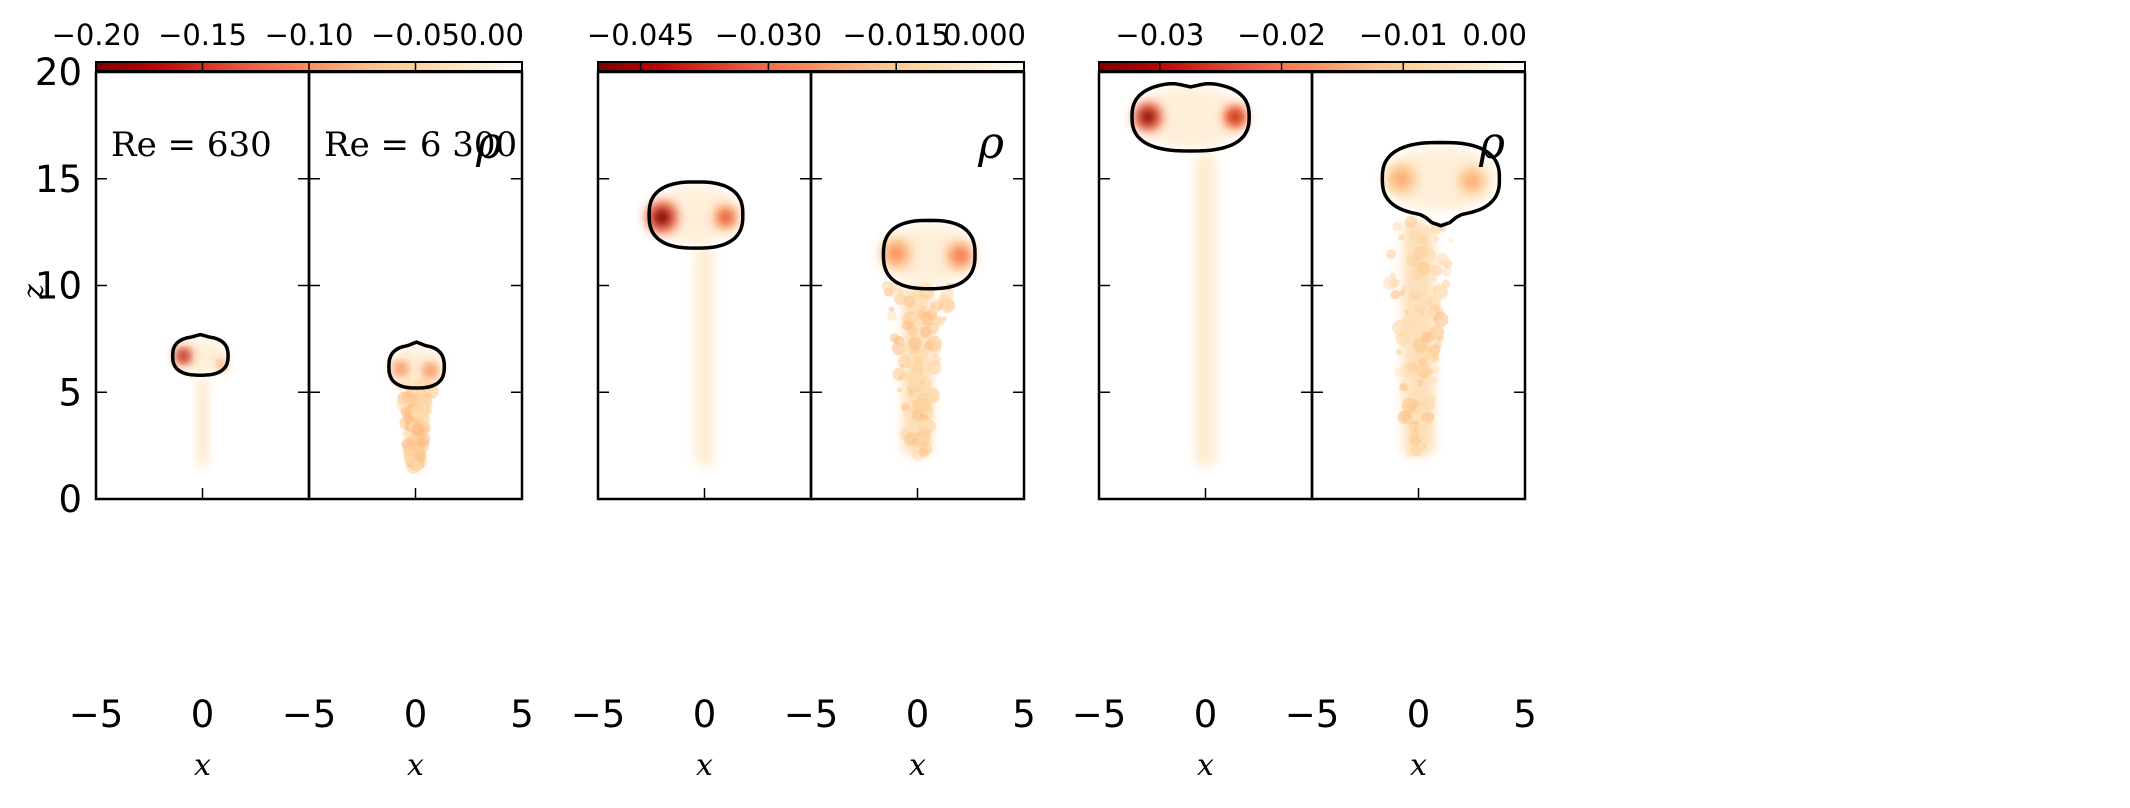 The image size is (2130, 808). I want to click on y-tick-label: 20, so click(58, 72).